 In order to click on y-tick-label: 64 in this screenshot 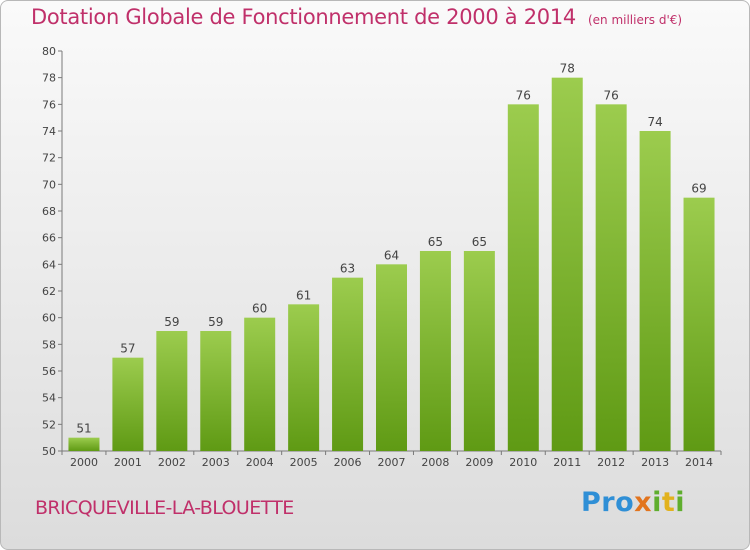, I will do `click(49, 264)`.